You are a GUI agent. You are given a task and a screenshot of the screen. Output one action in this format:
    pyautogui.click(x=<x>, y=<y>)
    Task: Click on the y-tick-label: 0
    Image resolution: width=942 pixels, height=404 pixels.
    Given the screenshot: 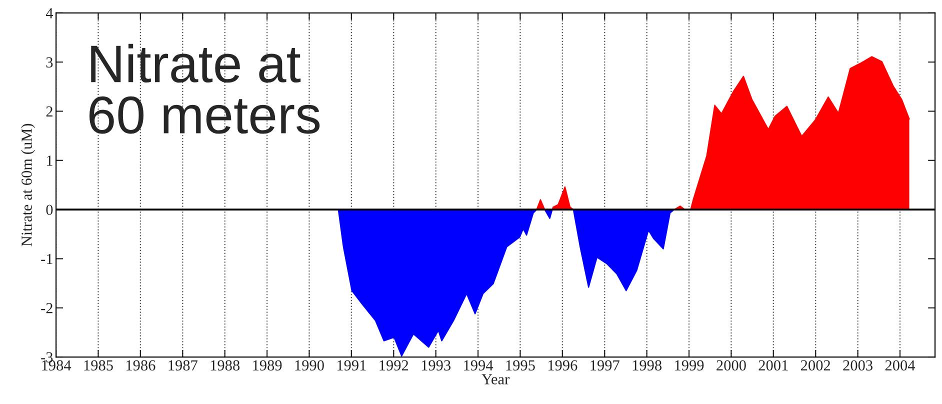 What is the action you would take?
    pyautogui.click(x=49, y=209)
    